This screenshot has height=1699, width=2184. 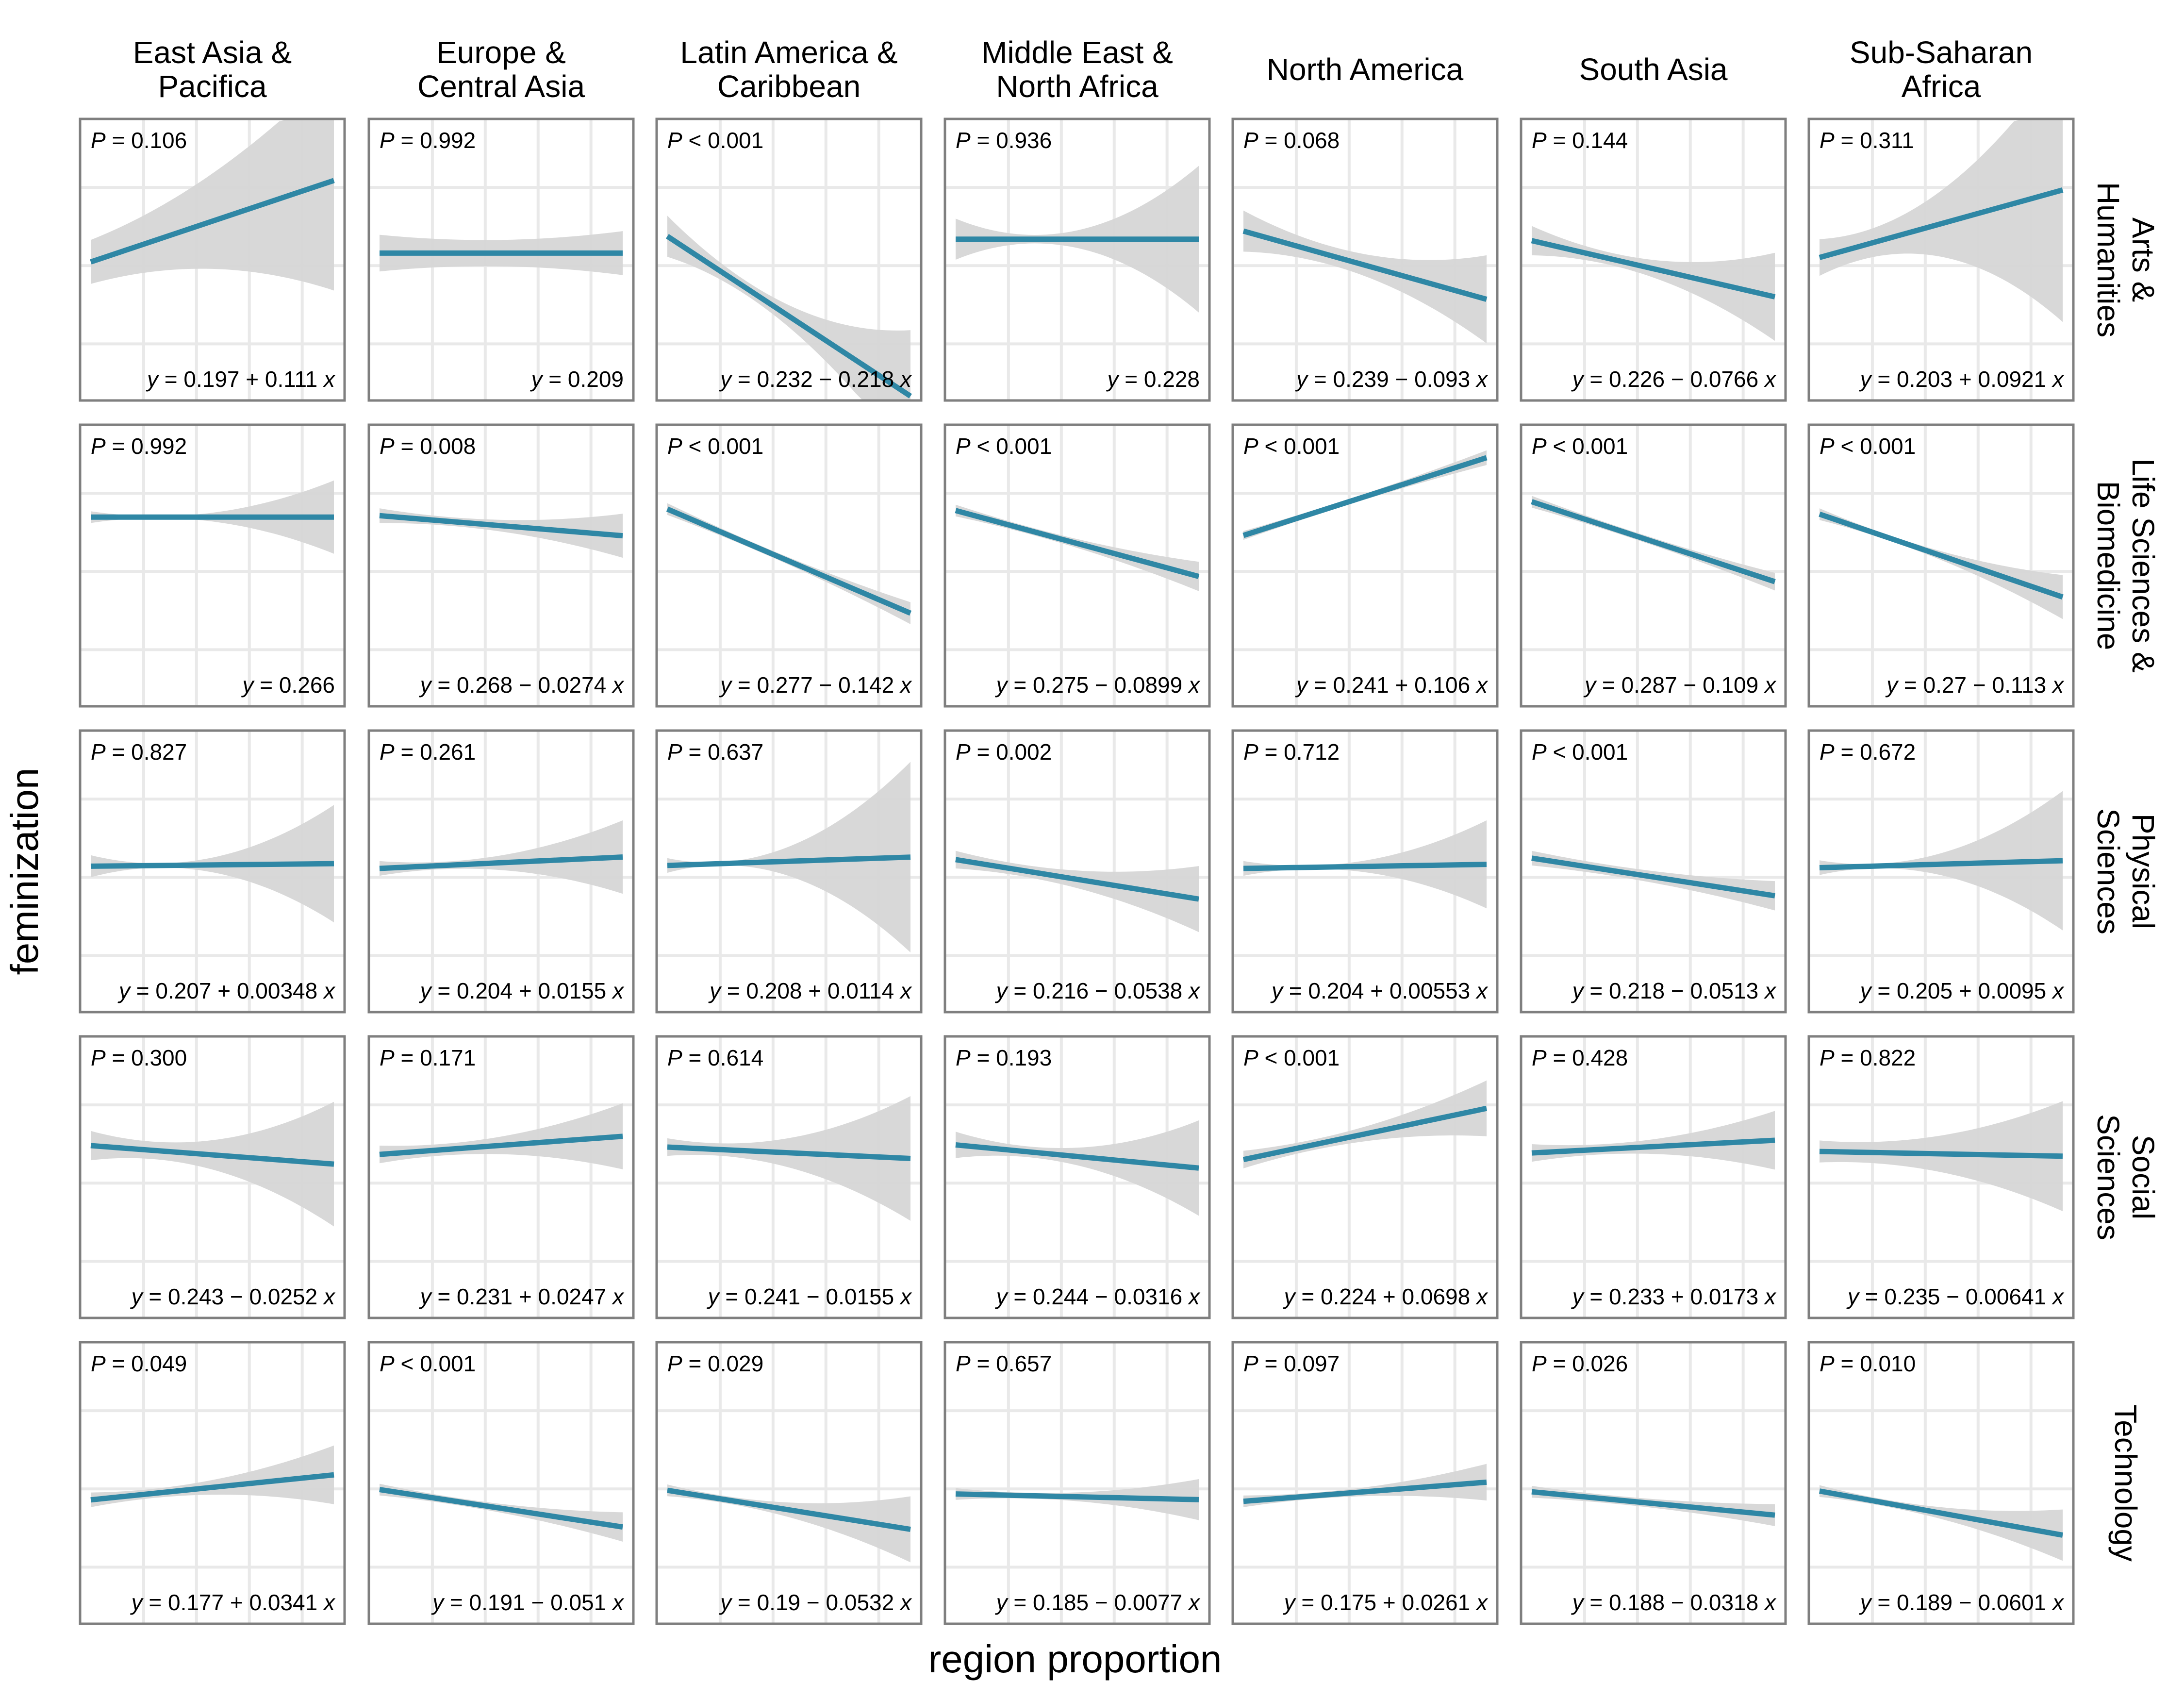 What do you see at coordinates (1962, 990) in the screenshot?
I see `equation-label: y = 0.205 + 0.0095 x` at bounding box center [1962, 990].